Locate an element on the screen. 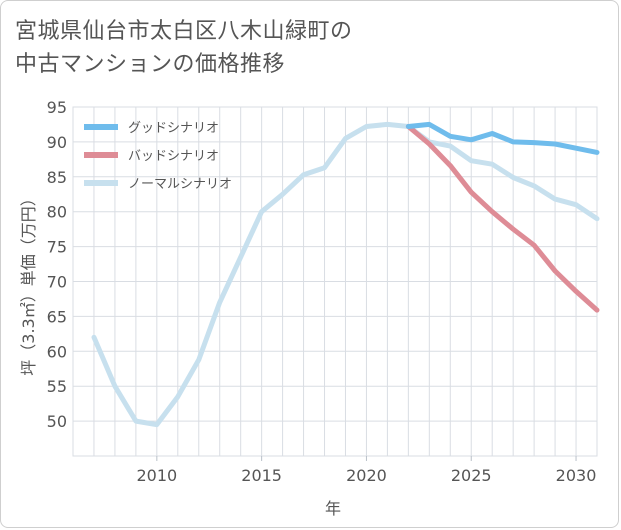 Image resolution: width=621 pixels, height=530 pixels. y-tick-label: 50 is located at coordinates (57, 421).